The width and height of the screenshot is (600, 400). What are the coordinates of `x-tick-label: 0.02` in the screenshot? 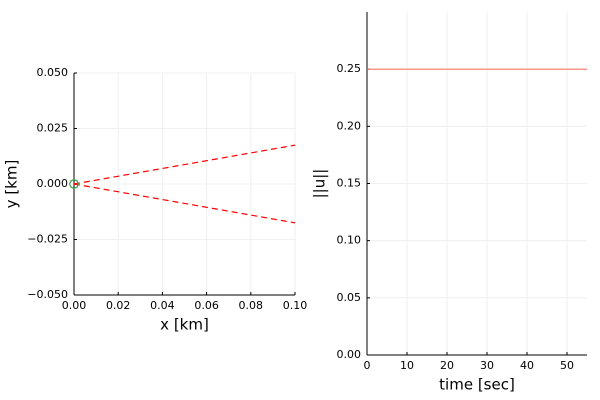 It's located at (118, 305).